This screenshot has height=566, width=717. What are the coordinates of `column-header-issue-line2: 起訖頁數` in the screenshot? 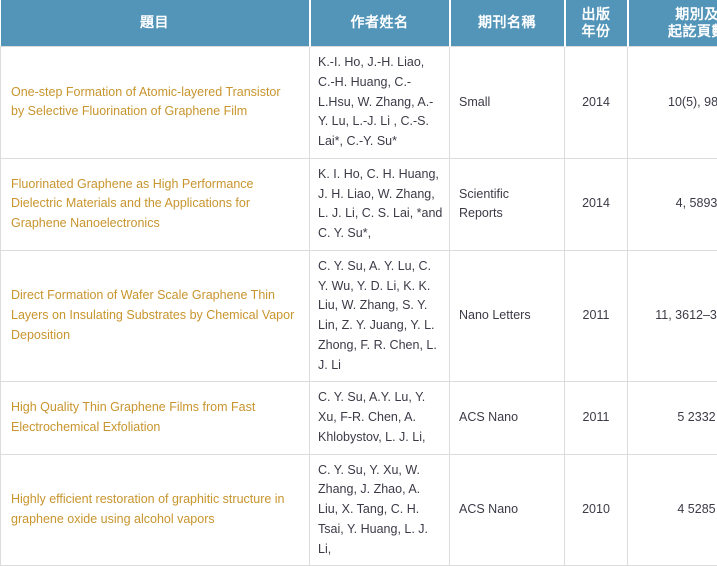 It's located at (692, 31).